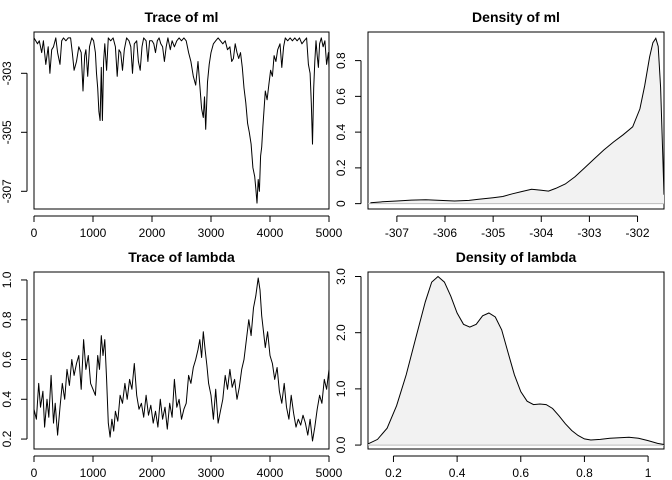 The height and width of the screenshot is (480, 672). I want to click on trace-lambda-title: Trace of lambda, so click(181, 257).